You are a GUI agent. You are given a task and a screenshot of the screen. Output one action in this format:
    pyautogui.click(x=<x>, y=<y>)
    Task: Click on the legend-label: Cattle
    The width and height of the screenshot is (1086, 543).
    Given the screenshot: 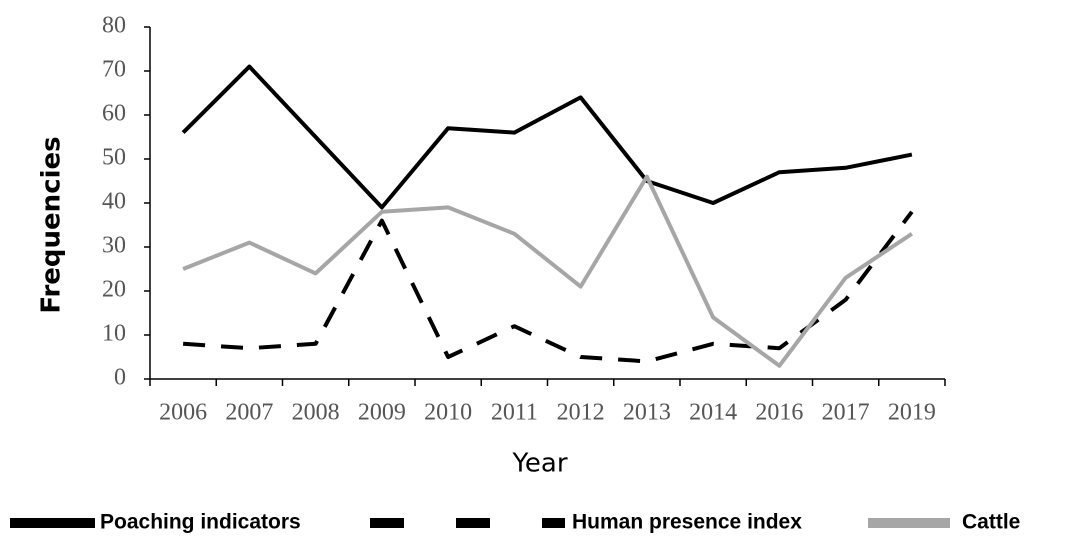 What is the action you would take?
    pyautogui.click(x=991, y=522)
    